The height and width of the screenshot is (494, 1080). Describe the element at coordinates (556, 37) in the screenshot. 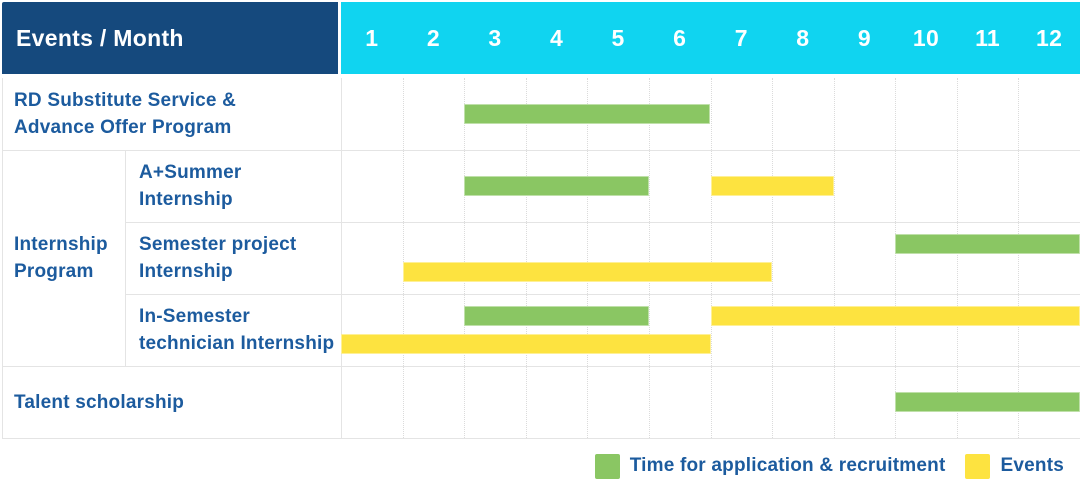

I see `month-header-cell: 4` at that location.